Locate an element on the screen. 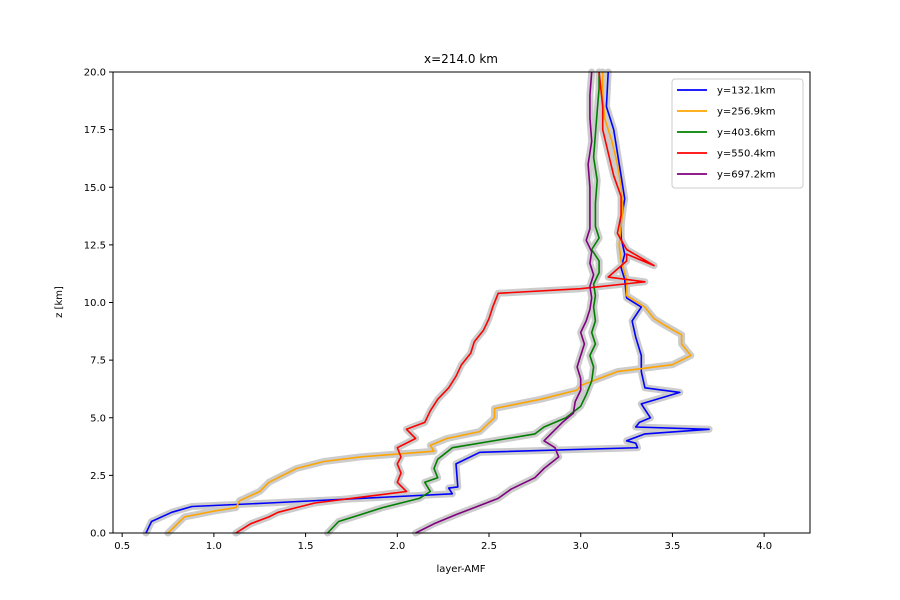 Image resolution: width=900 pixels, height=600 pixels. y-tick-label: 10.0 is located at coordinates (95, 303).